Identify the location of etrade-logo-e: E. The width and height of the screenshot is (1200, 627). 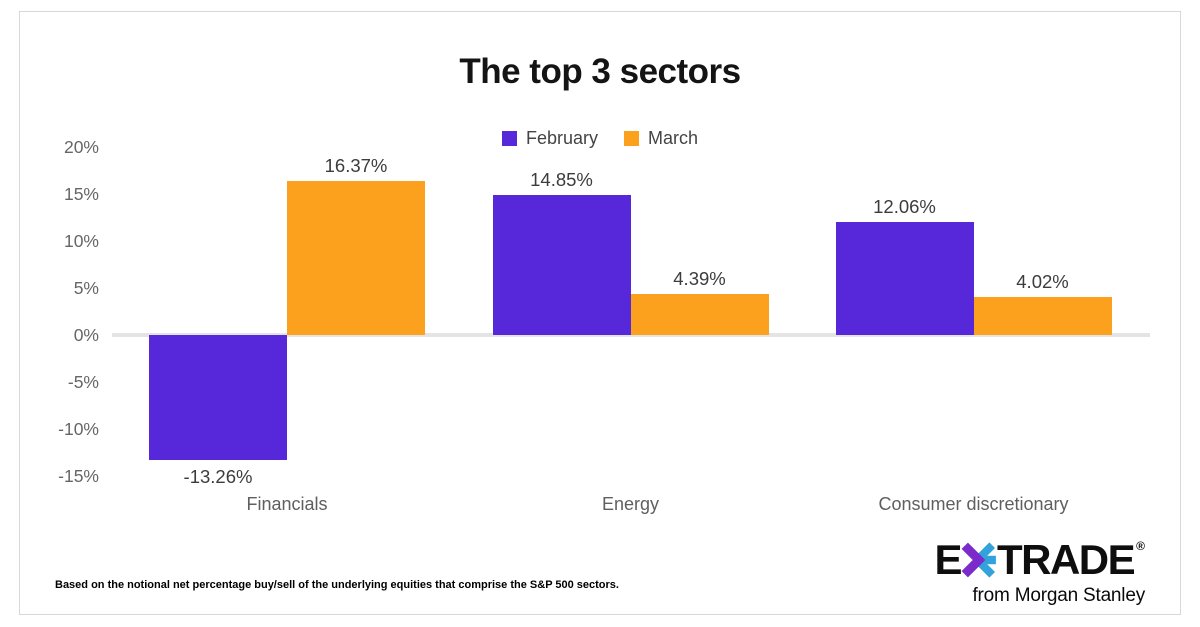
(948, 559).